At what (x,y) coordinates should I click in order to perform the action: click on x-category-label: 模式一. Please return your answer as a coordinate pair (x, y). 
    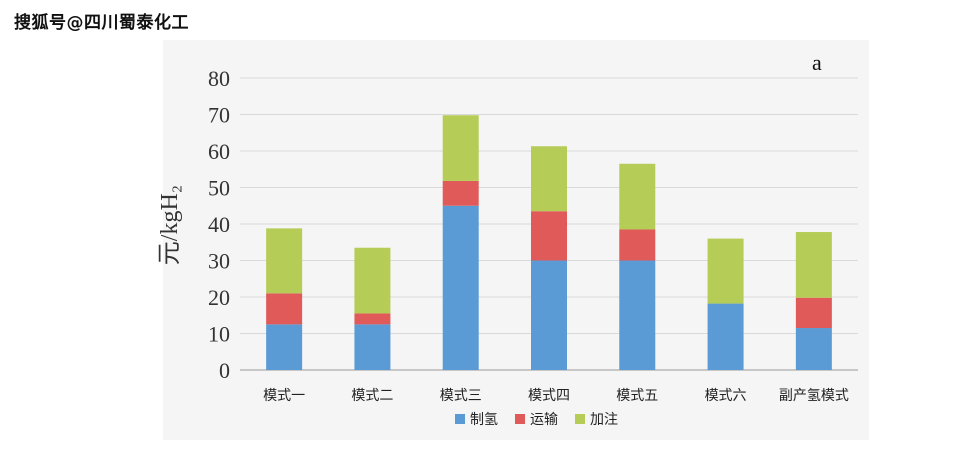
    Looking at the image, I should click on (284, 396).